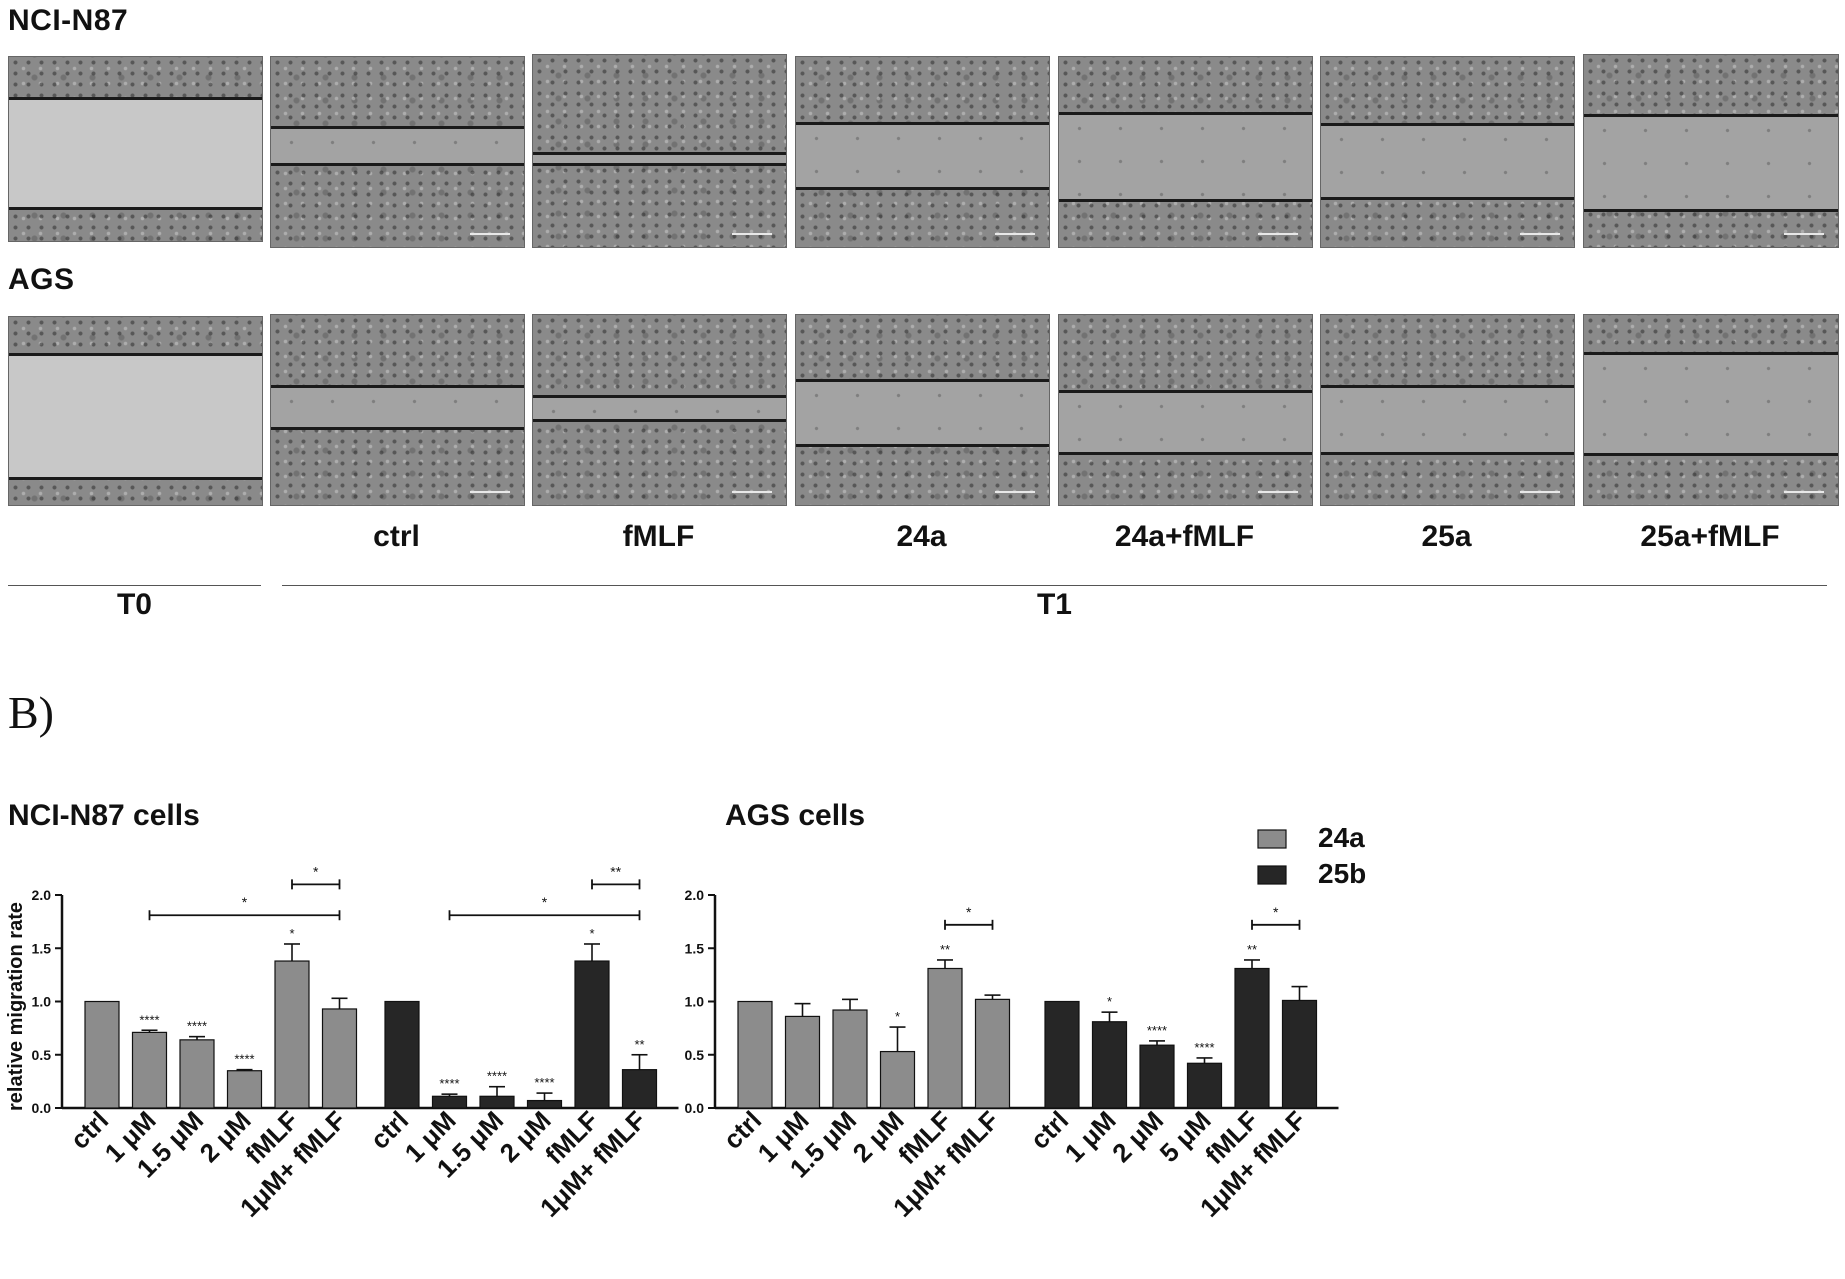  Describe the element at coordinates (695, 1055) in the screenshot. I see `y-tick-label-ags-cells-1: 0.5` at that location.